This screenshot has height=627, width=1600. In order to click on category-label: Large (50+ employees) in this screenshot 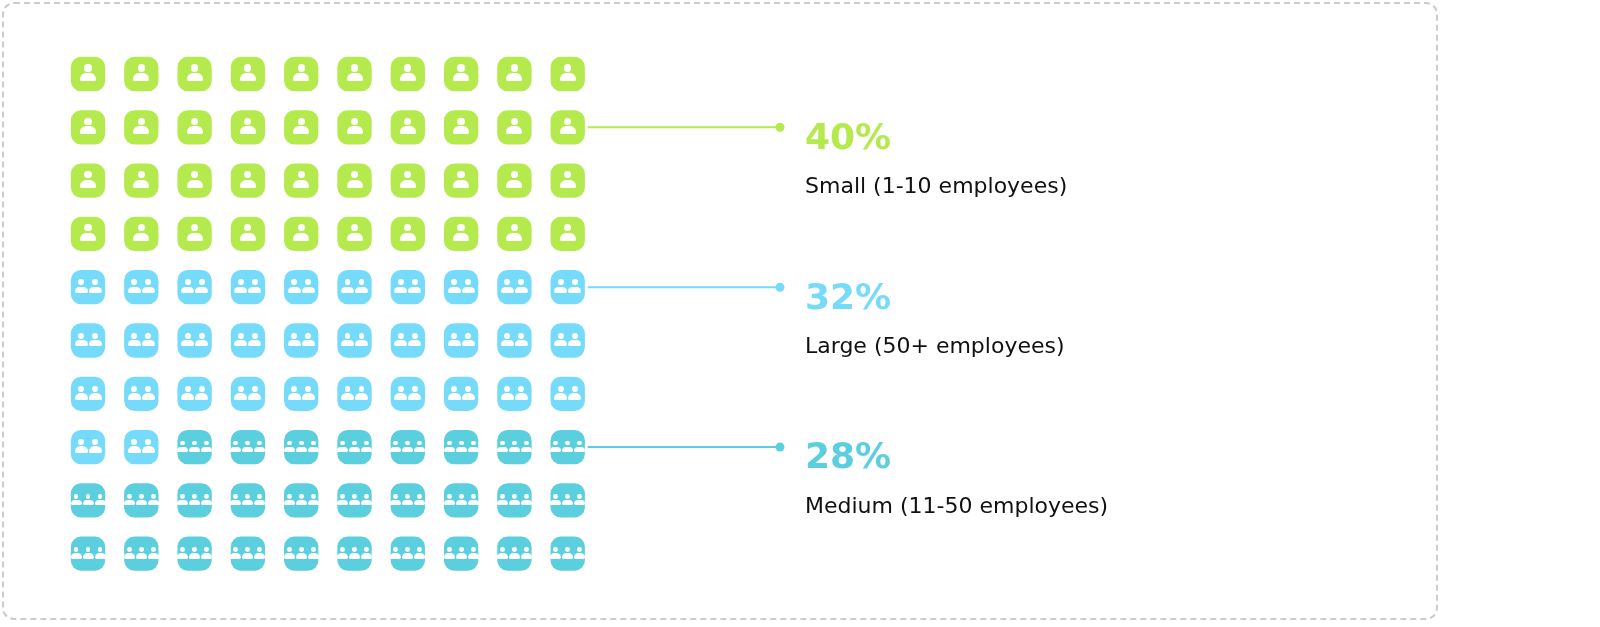, I will do `click(935, 345)`.